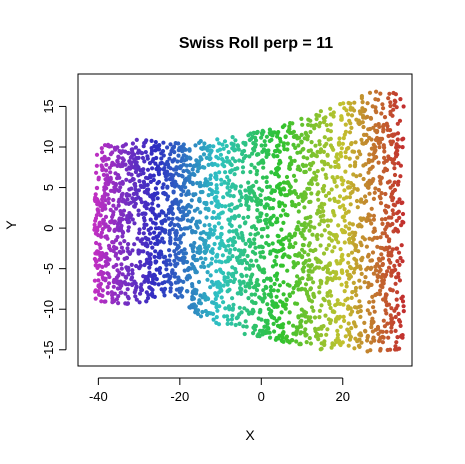 The width and height of the screenshot is (465, 464). What do you see at coordinates (256, 43) in the screenshot?
I see `chart-title: Swiss Roll perp = 11` at bounding box center [256, 43].